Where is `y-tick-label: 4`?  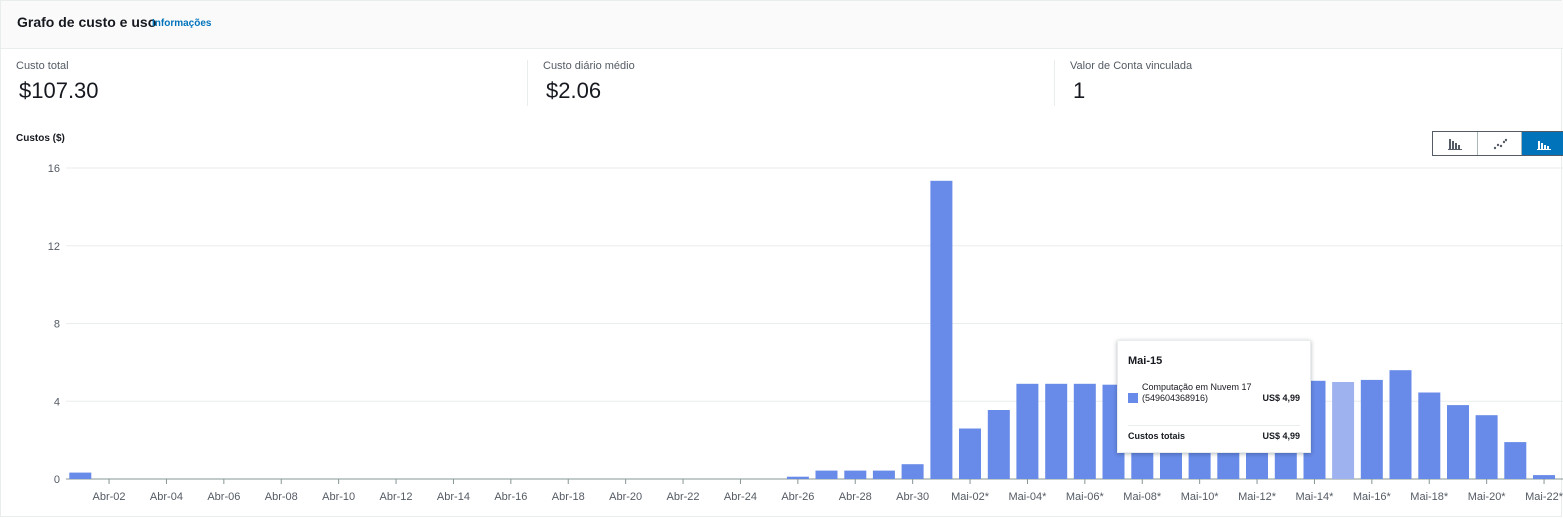 y-tick-label: 4 is located at coordinates (57, 402).